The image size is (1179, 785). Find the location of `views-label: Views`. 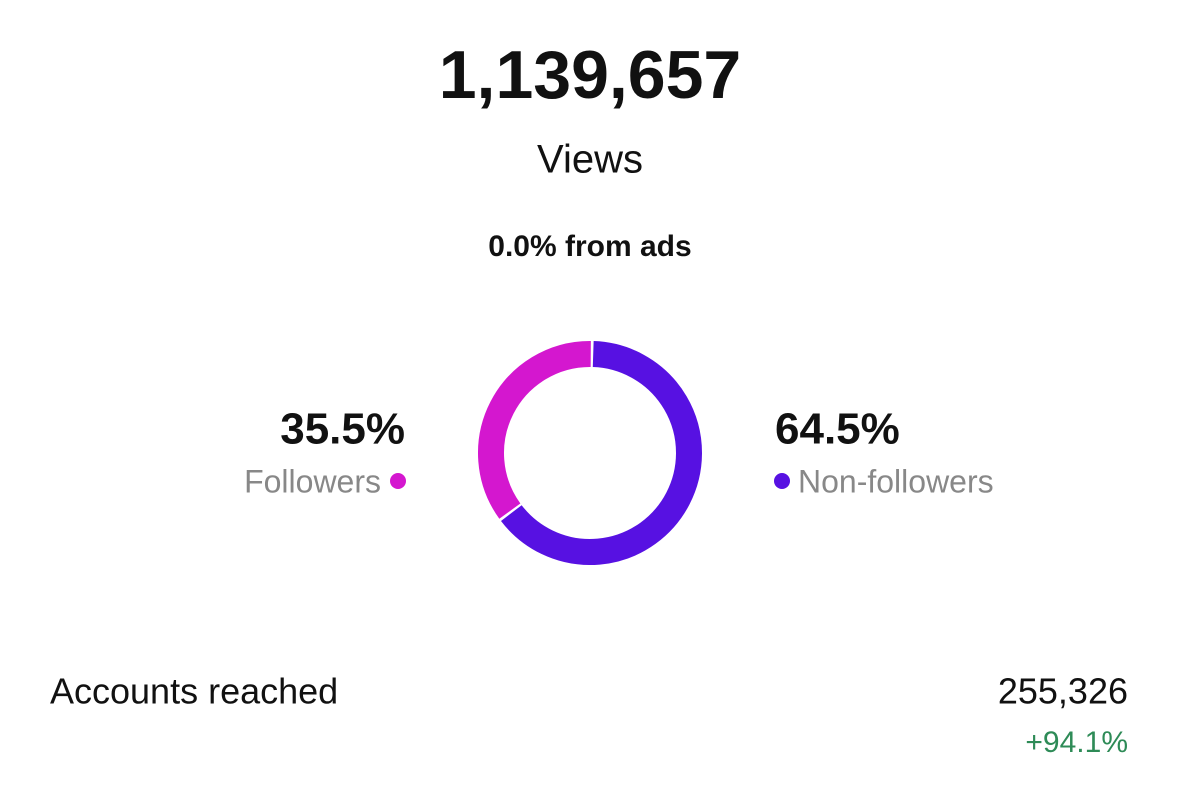

views-label: Views is located at coordinates (590, 160).